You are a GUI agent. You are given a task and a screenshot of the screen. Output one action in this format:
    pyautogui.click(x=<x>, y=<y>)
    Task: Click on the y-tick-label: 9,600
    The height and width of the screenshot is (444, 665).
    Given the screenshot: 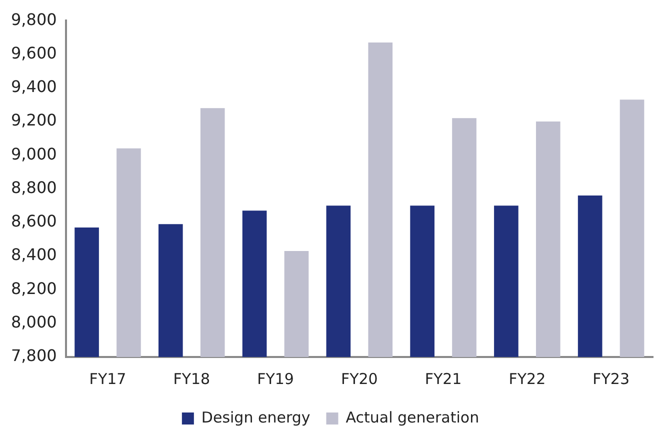 What is the action you would take?
    pyautogui.click(x=33, y=52)
    